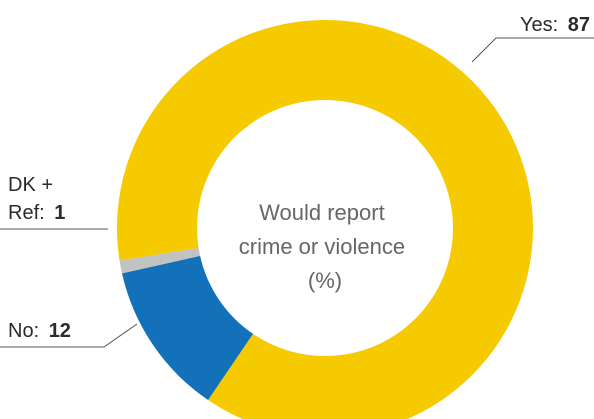 This screenshot has width=594, height=419. What do you see at coordinates (188, 328) in the screenshot?
I see `slice-no` at bounding box center [188, 328].